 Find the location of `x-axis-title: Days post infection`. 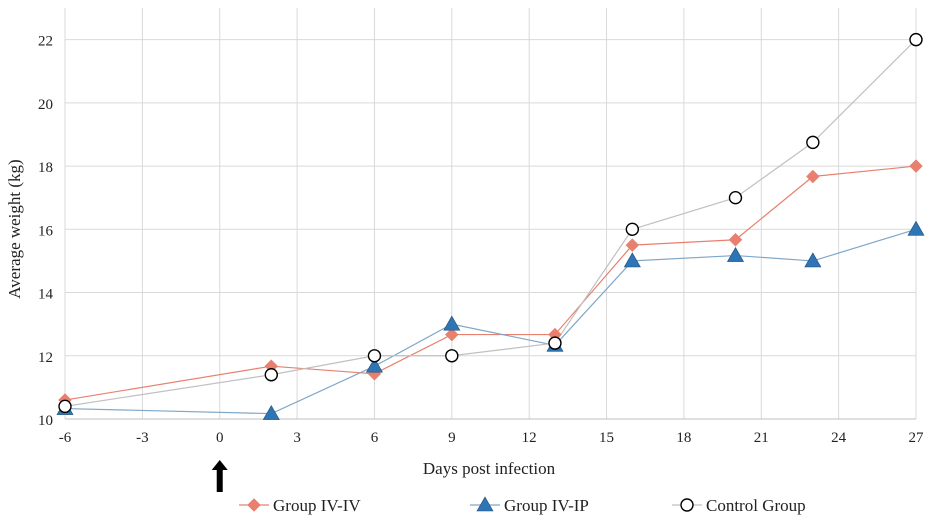

x-axis-title: Days post infection is located at coordinates (489, 468).